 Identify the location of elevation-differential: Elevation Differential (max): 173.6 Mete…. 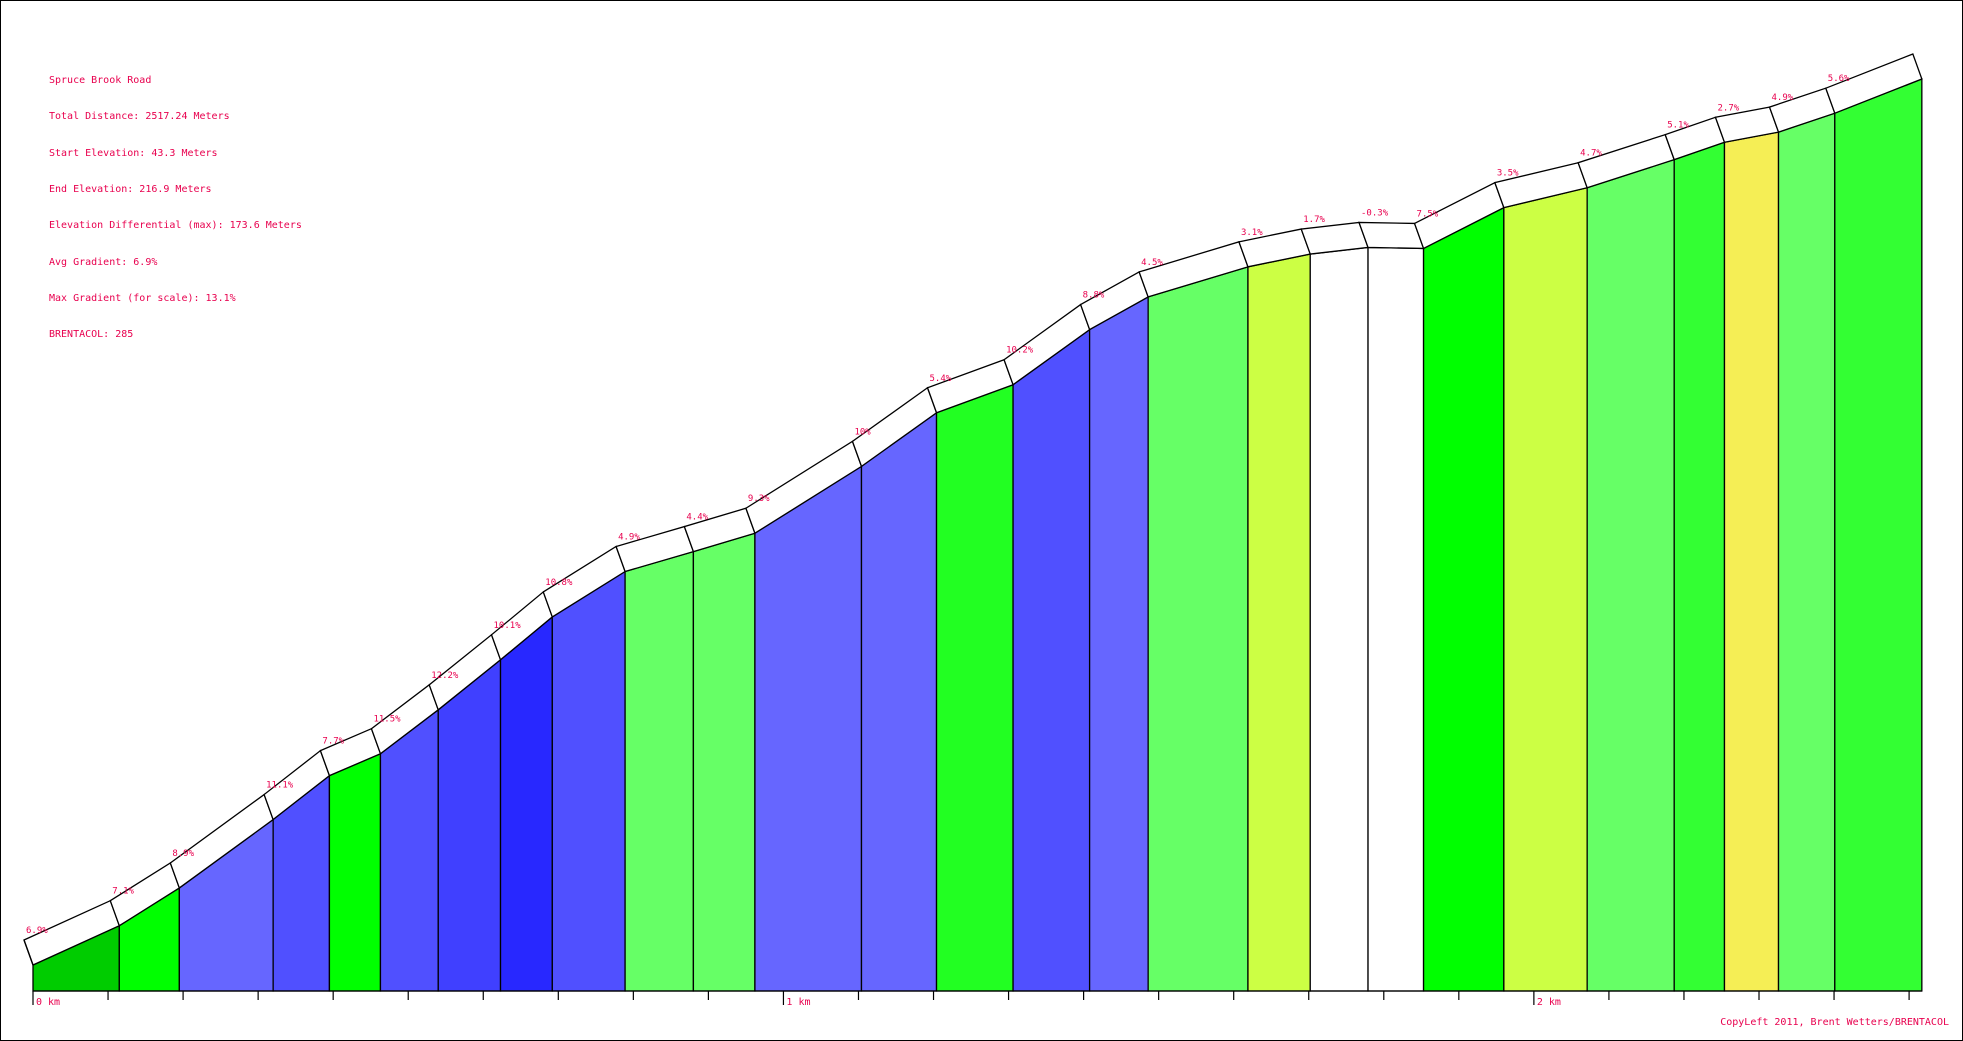
(175, 226).